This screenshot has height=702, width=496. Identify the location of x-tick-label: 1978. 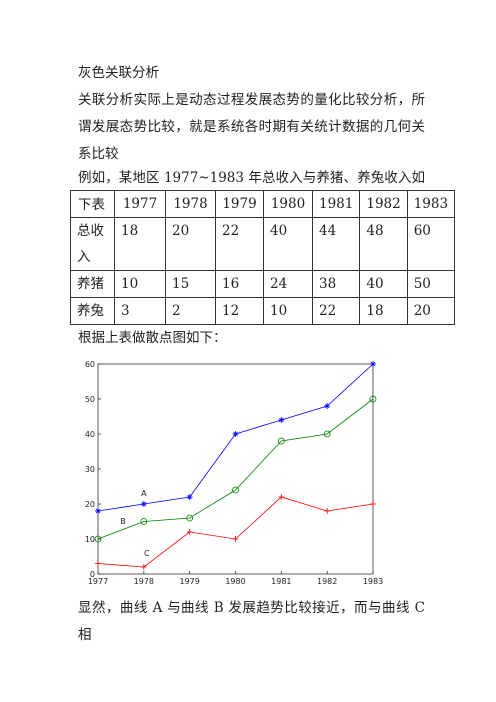
(144, 581).